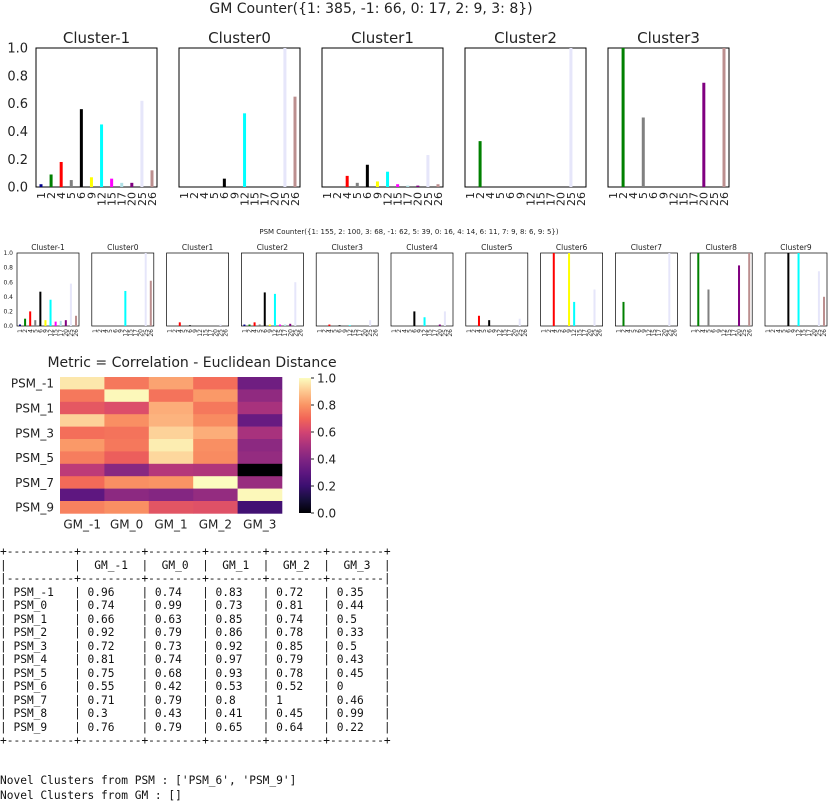 This screenshot has width=831, height=806. Describe the element at coordinates (382, 38) in the screenshot. I see `gm-panel-title: Cluster1` at that location.